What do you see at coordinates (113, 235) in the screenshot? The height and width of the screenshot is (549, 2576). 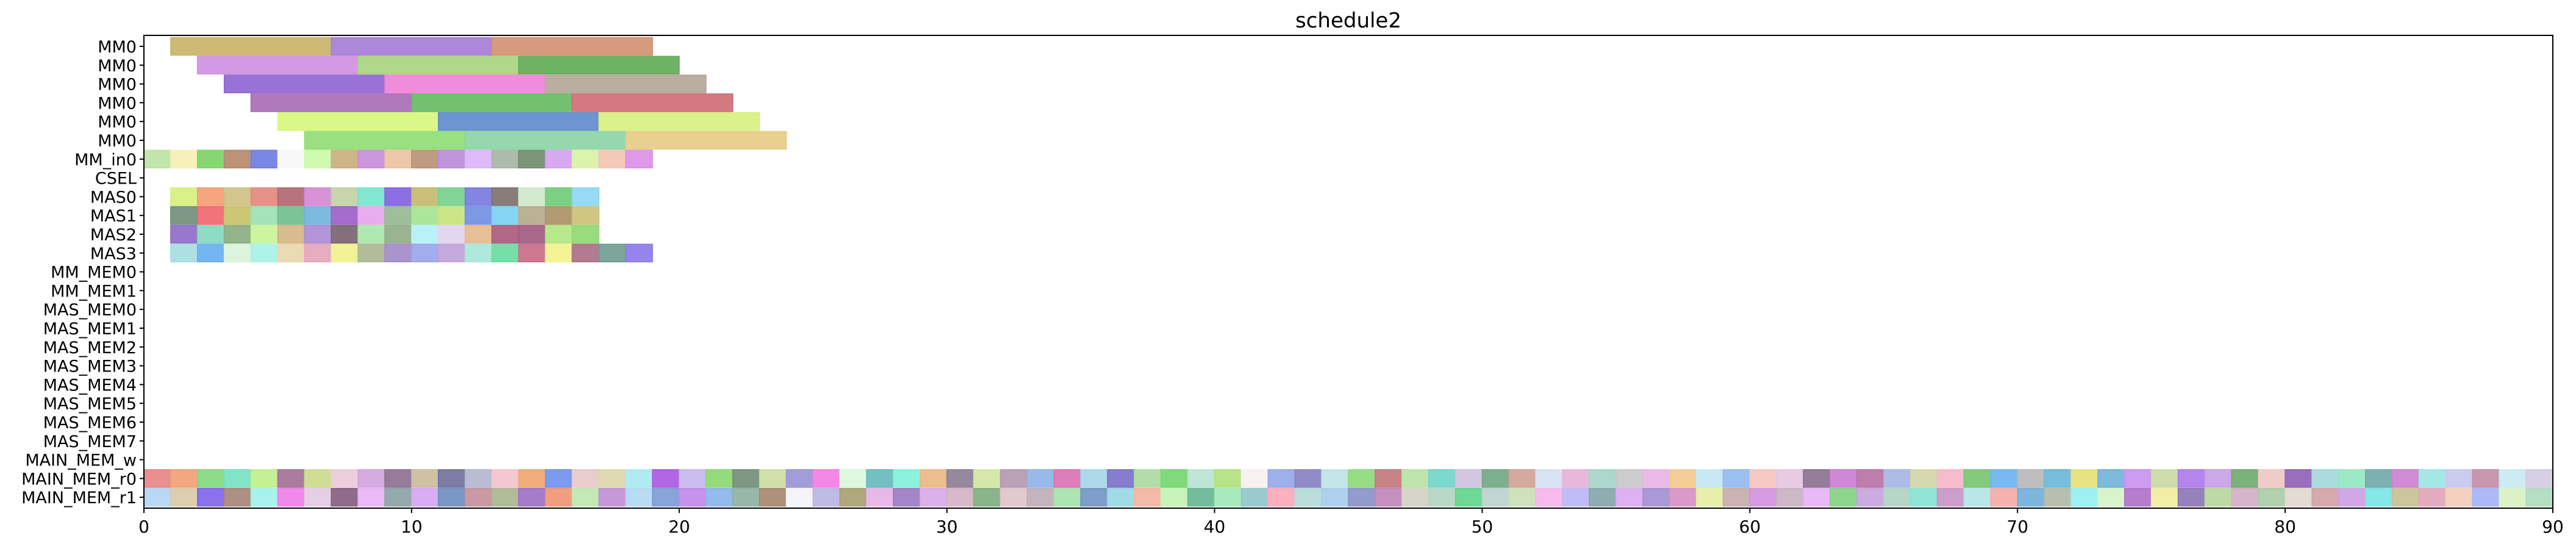 I see `row-label: MAS2` at bounding box center [113, 235].